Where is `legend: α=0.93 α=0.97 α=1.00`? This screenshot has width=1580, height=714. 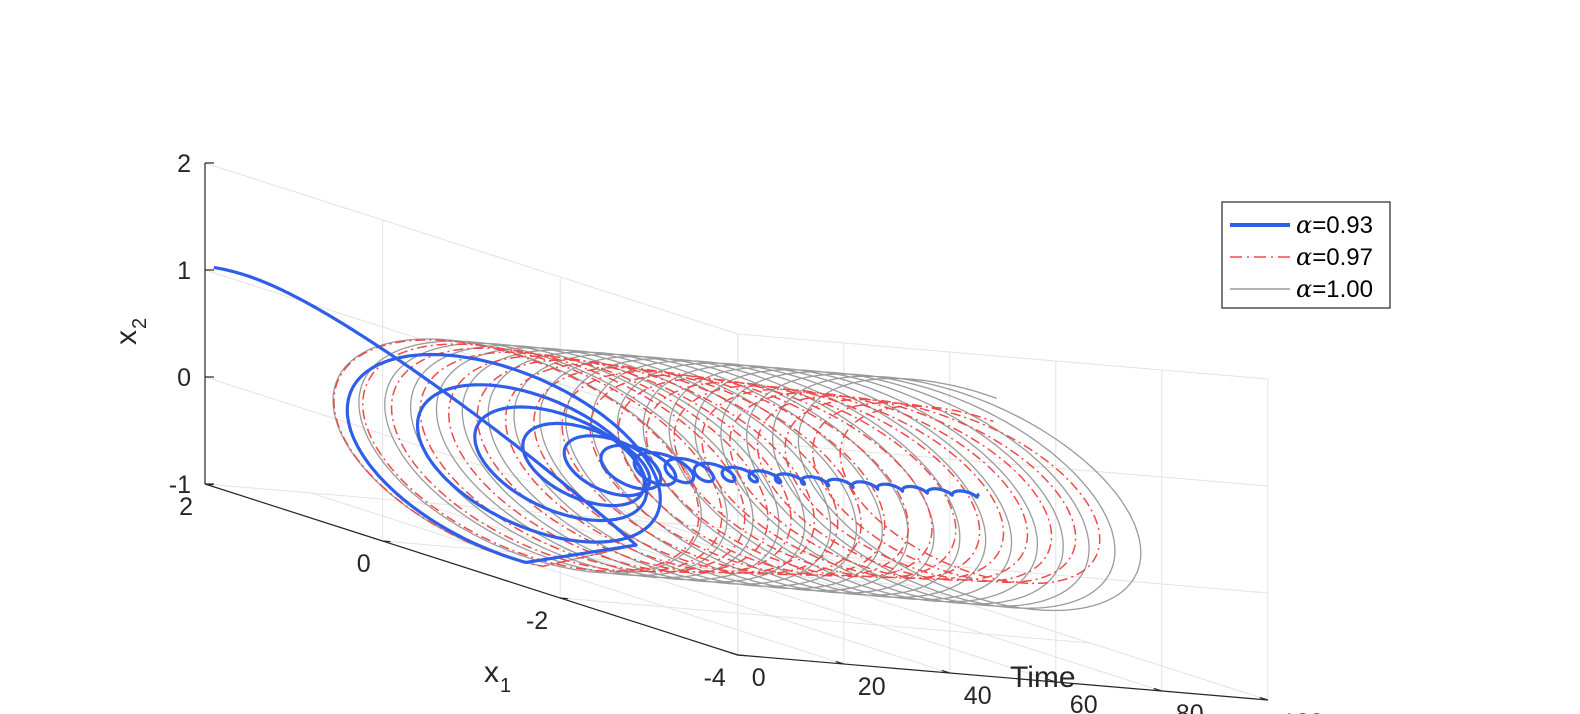
legend: α=0.93 α=0.97 α=1.00 is located at coordinates (1306, 255).